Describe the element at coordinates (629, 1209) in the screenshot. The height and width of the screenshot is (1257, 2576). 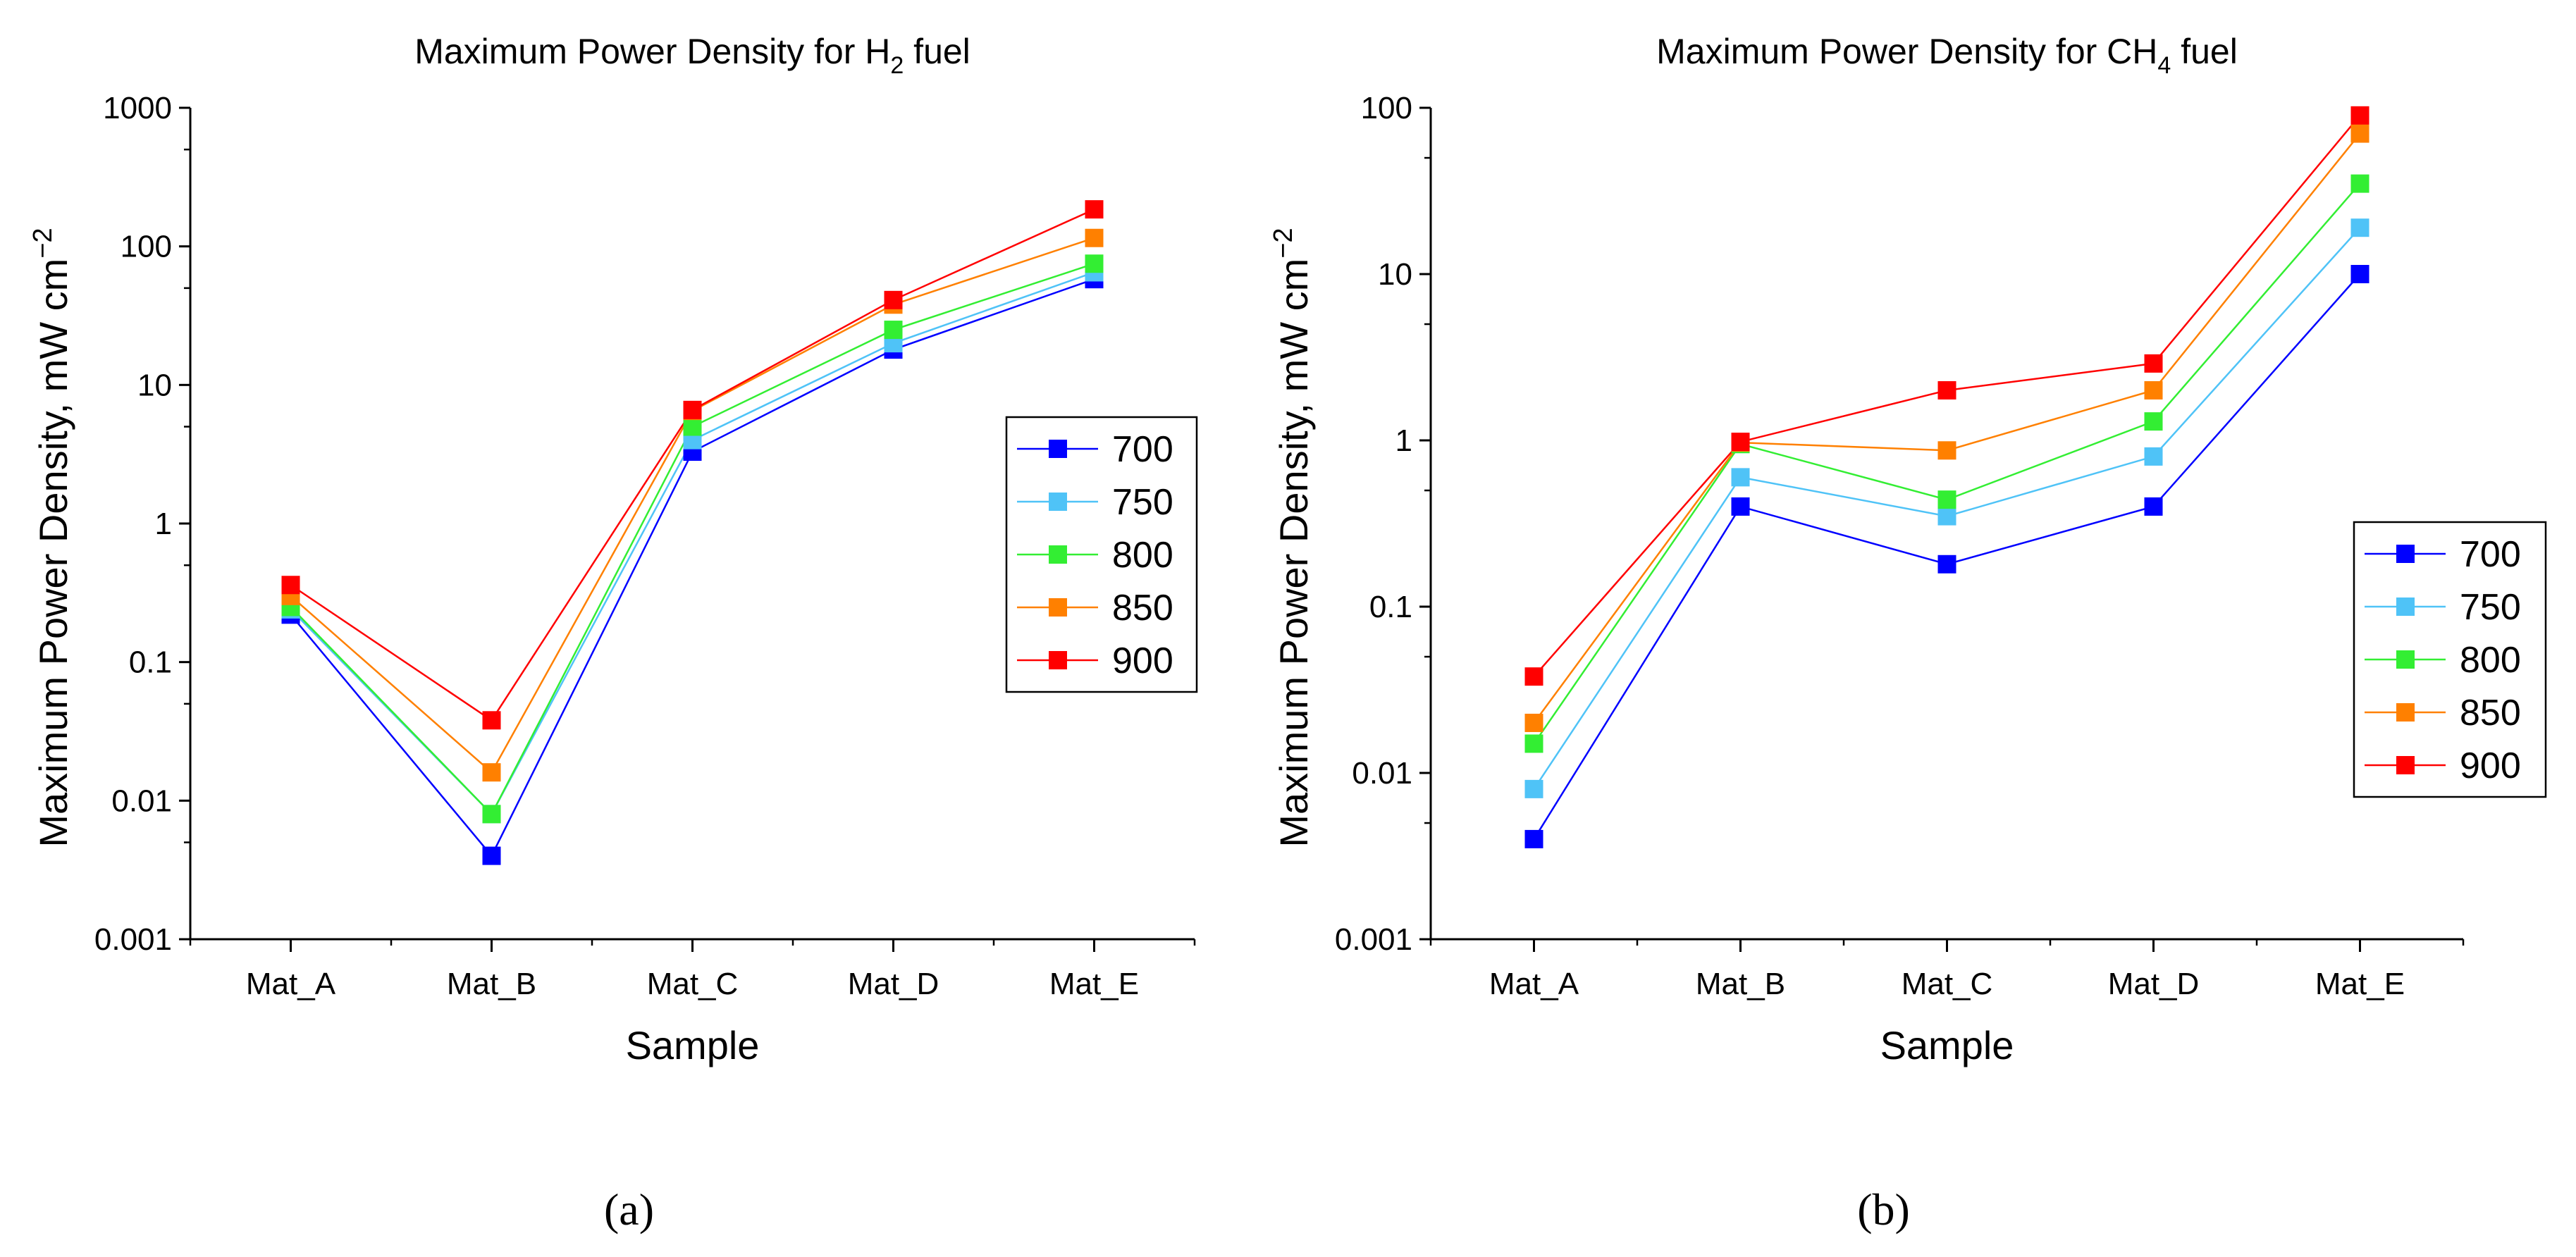
I see `panel-label: (a)` at that location.